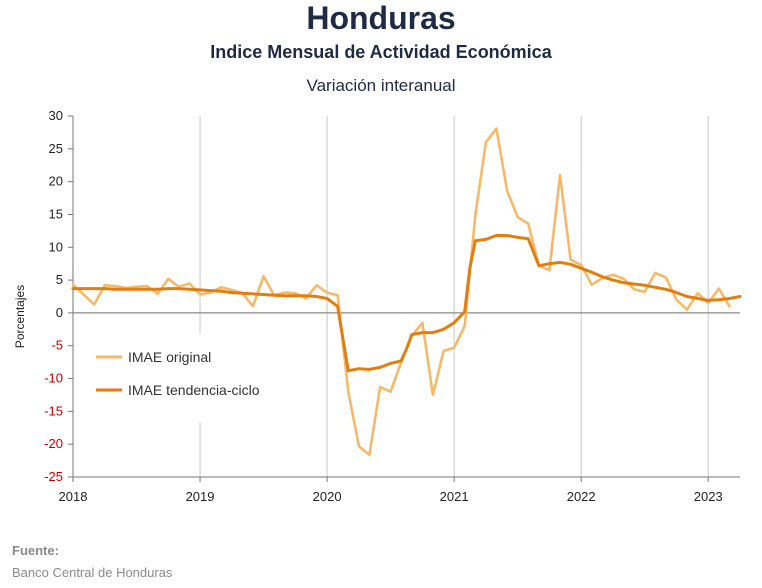 This screenshot has width=762, height=588. I want to click on y-tick-label: -20, so click(53, 443).